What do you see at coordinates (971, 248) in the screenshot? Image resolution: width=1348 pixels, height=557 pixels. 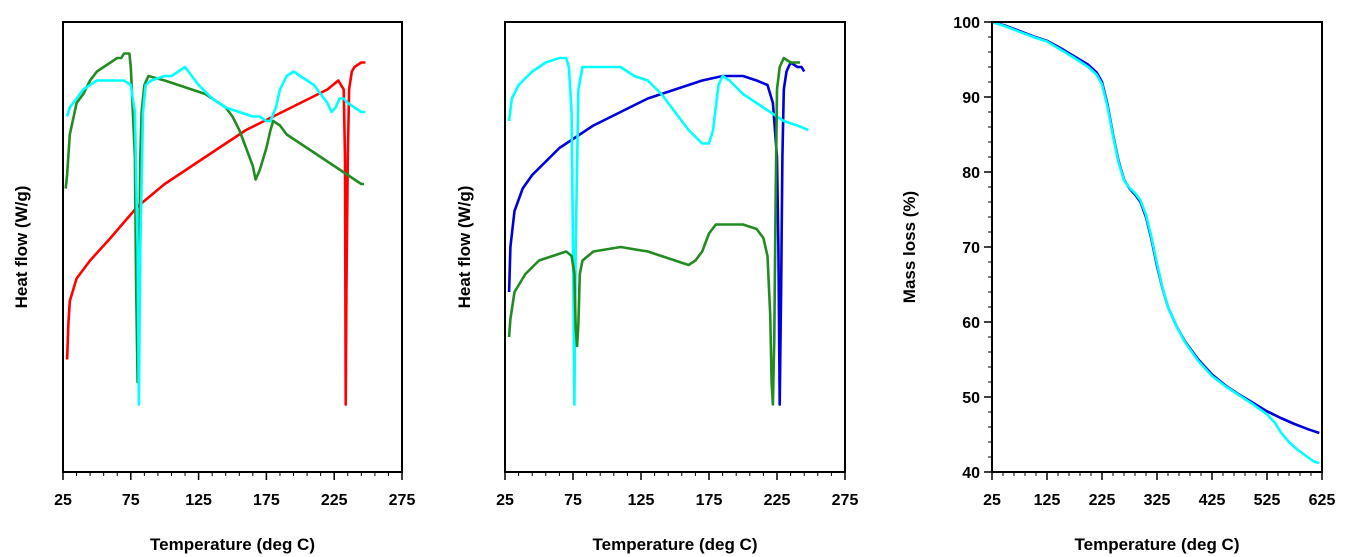 I see `y-tick-label: 70` at bounding box center [971, 248].